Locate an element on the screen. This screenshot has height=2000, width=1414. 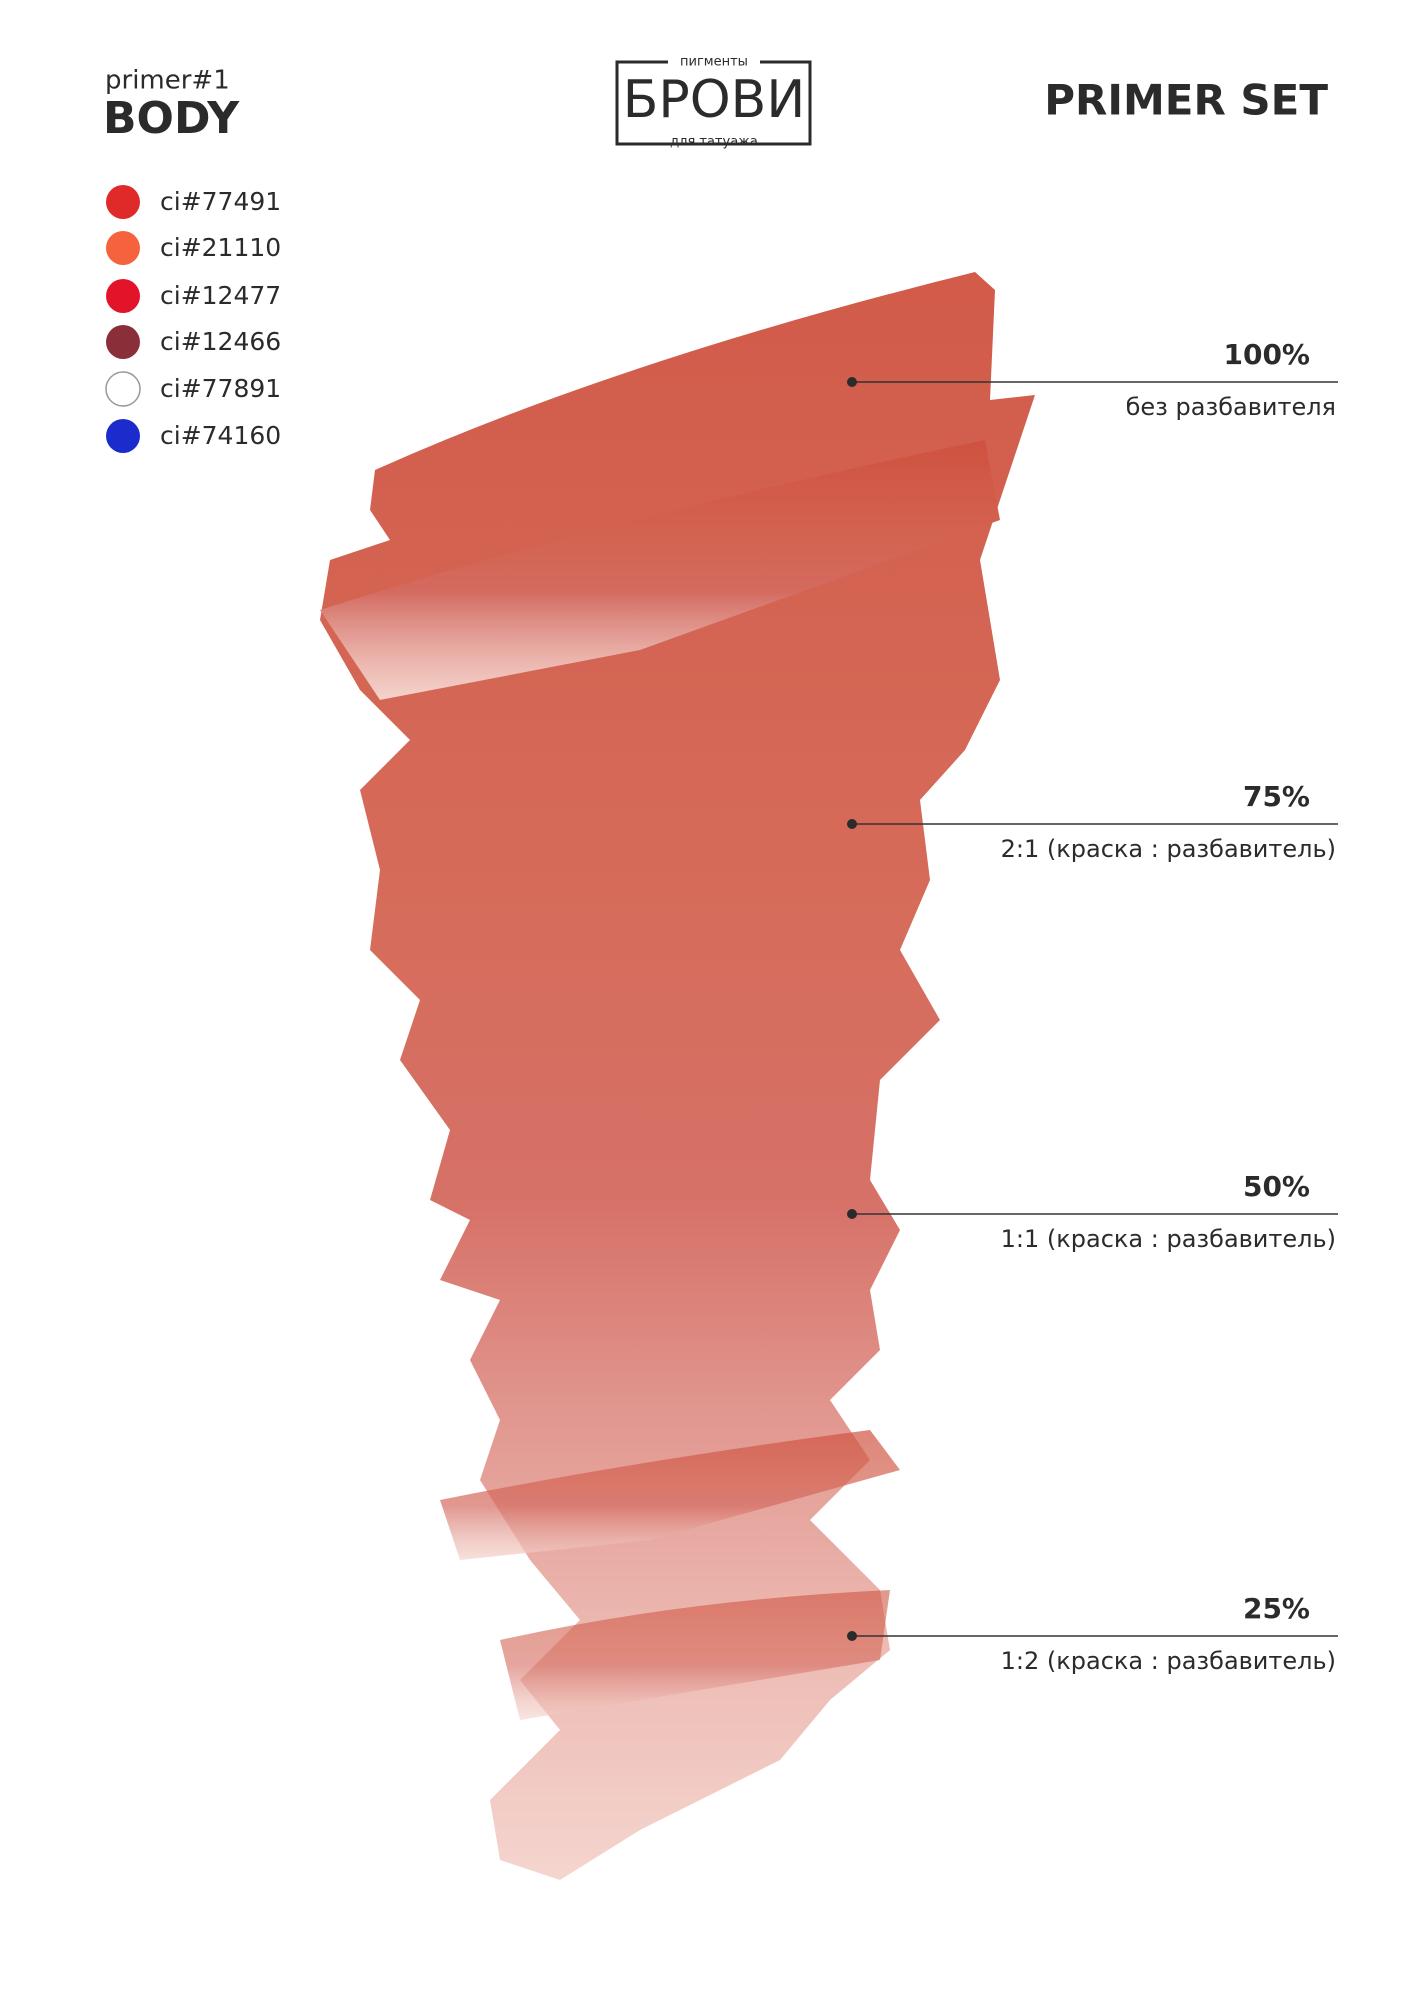
logo-main: БРОВИ is located at coordinates (714, 100).